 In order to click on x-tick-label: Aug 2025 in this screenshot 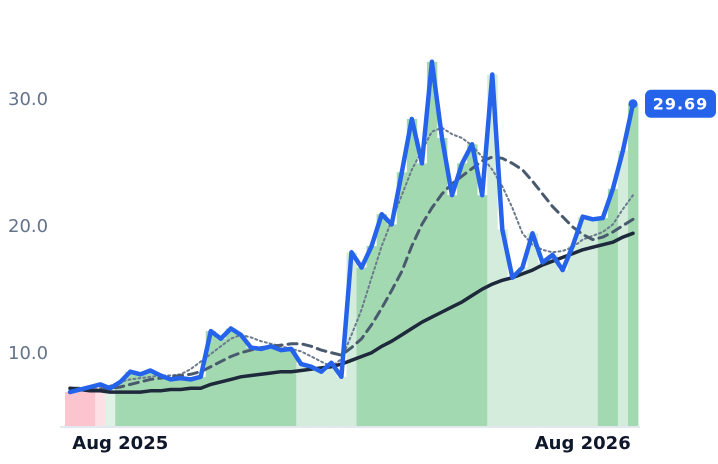, I will do `click(120, 443)`.